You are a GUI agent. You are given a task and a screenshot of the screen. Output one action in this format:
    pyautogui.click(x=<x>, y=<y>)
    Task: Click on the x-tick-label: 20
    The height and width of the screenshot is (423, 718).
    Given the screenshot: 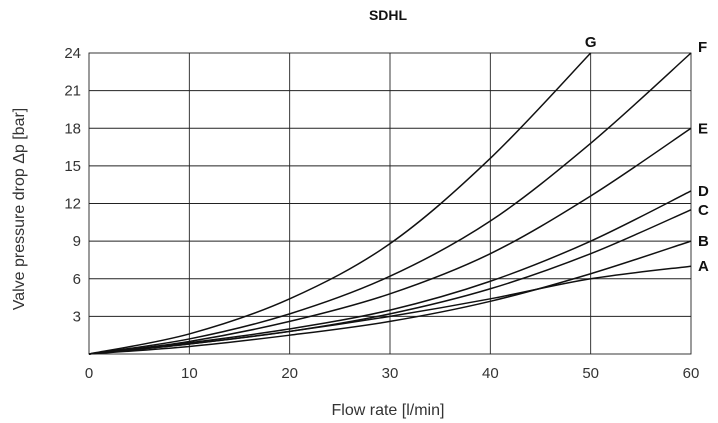 What is the action you would take?
    pyautogui.click(x=289, y=373)
    